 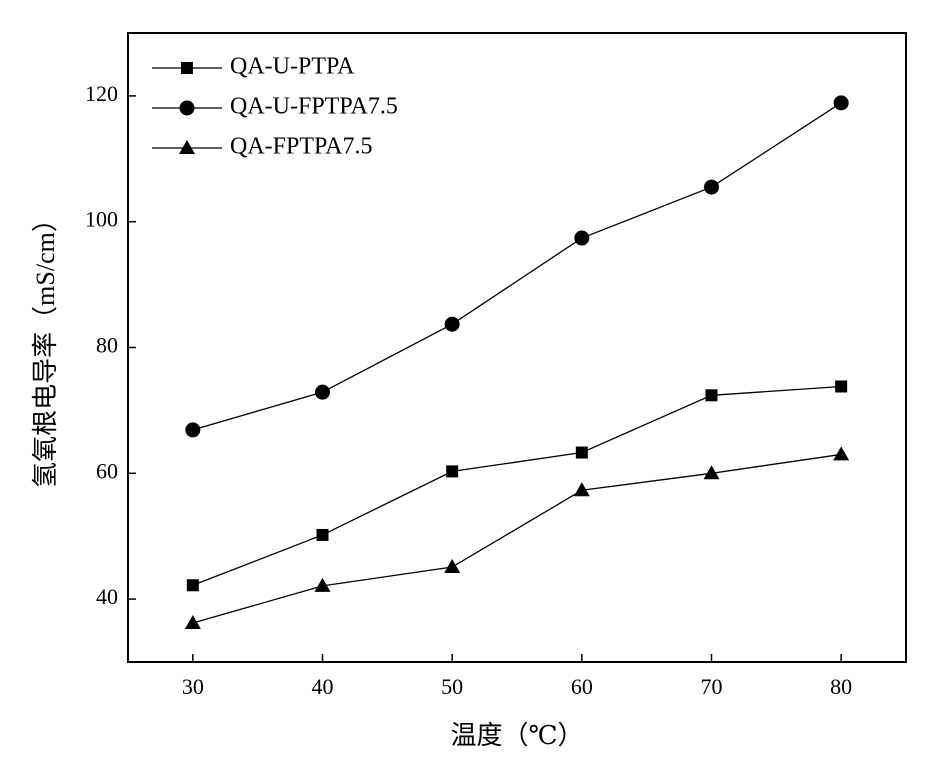 I want to click on y-tick-label: 80, so click(x=107, y=345).